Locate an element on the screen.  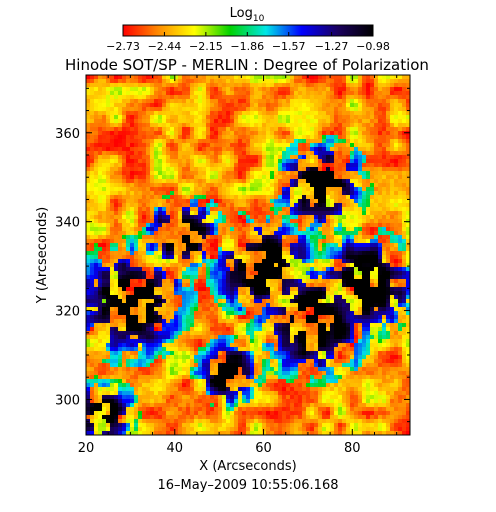
y-tick-label: 300 is located at coordinates (67, 400).